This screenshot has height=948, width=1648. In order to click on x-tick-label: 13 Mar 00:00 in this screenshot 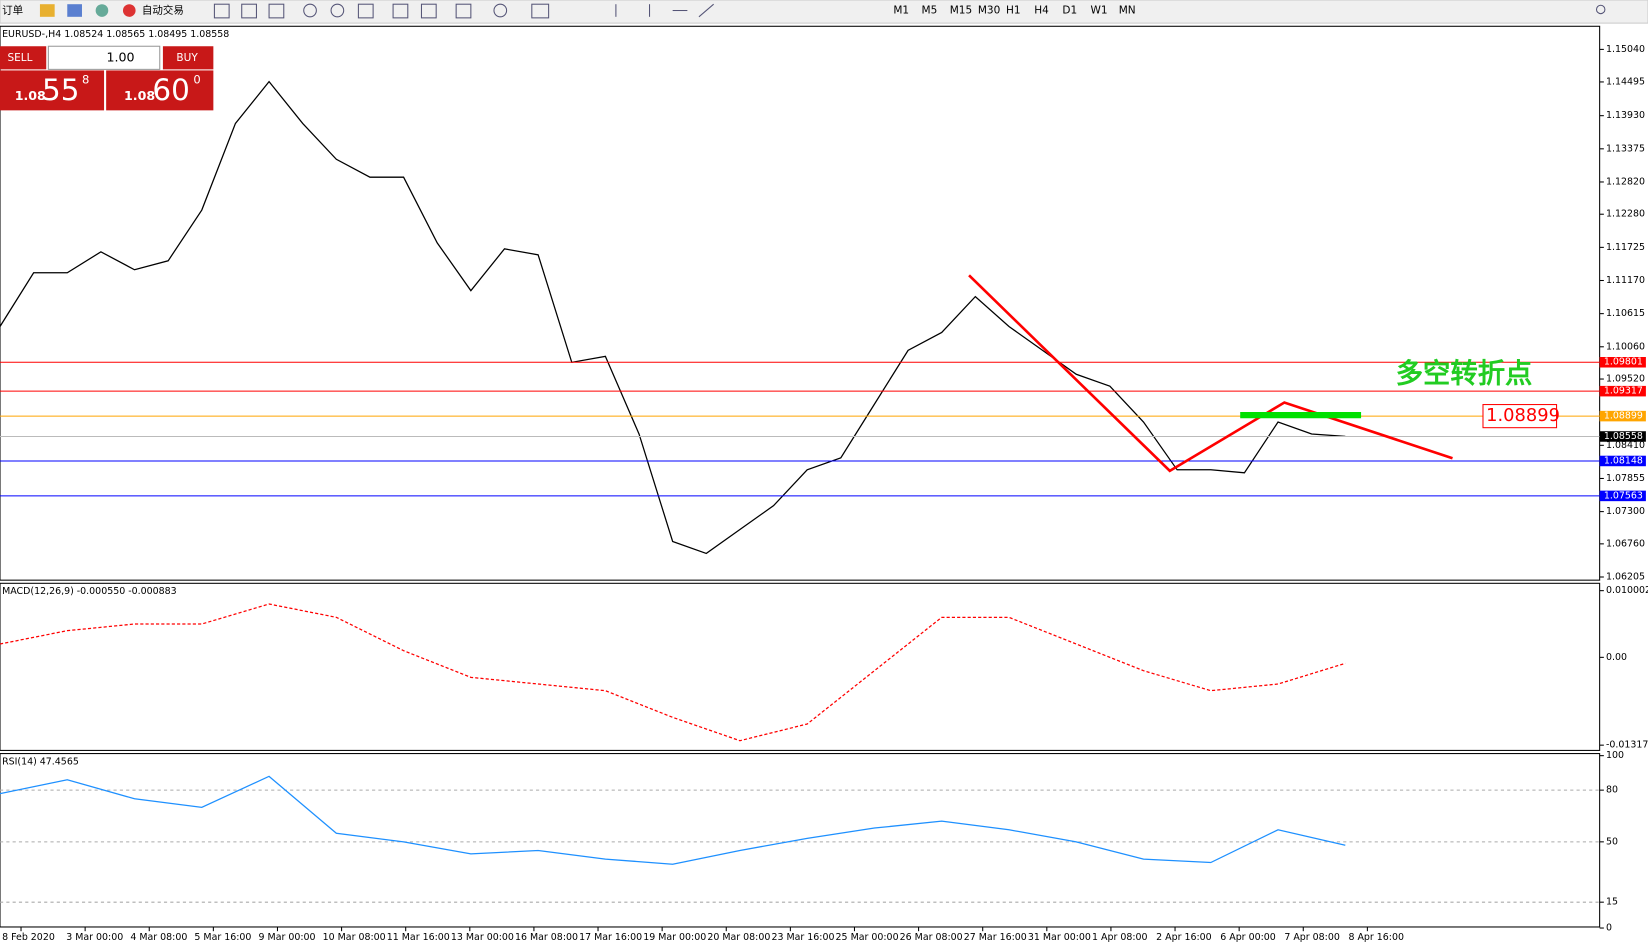, I will do `click(482, 937)`.